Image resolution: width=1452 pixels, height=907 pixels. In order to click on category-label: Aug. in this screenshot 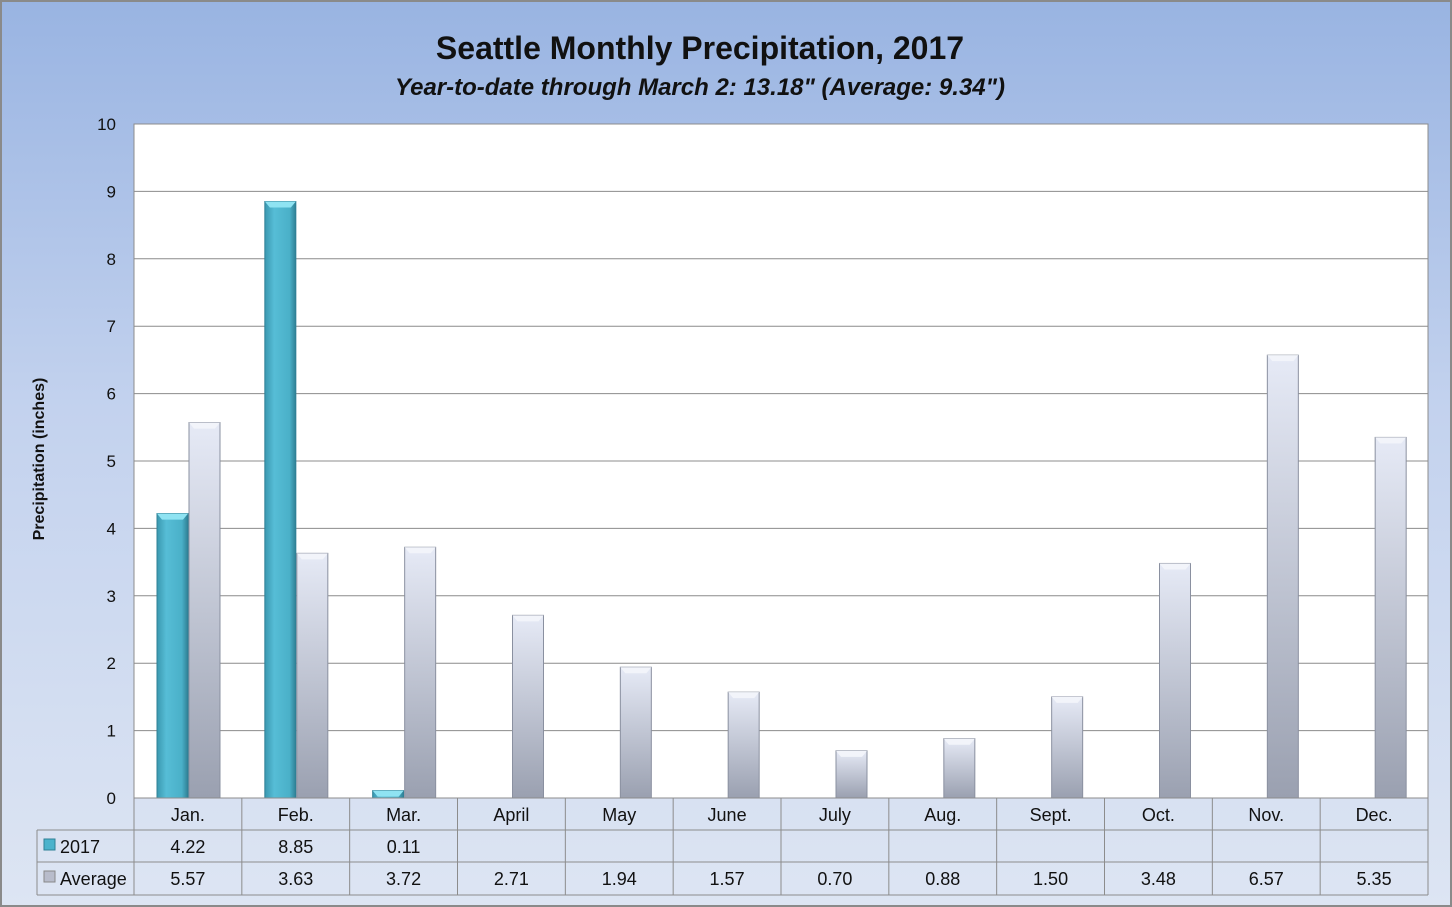, I will do `click(942, 815)`.